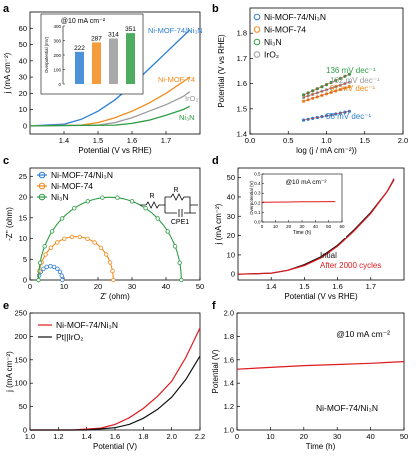 The width and height of the screenshot is (416, 459). Describe the element at coordinates (365, 140) in the screenshot. I see `x-tick-label: 1.5` at that location.